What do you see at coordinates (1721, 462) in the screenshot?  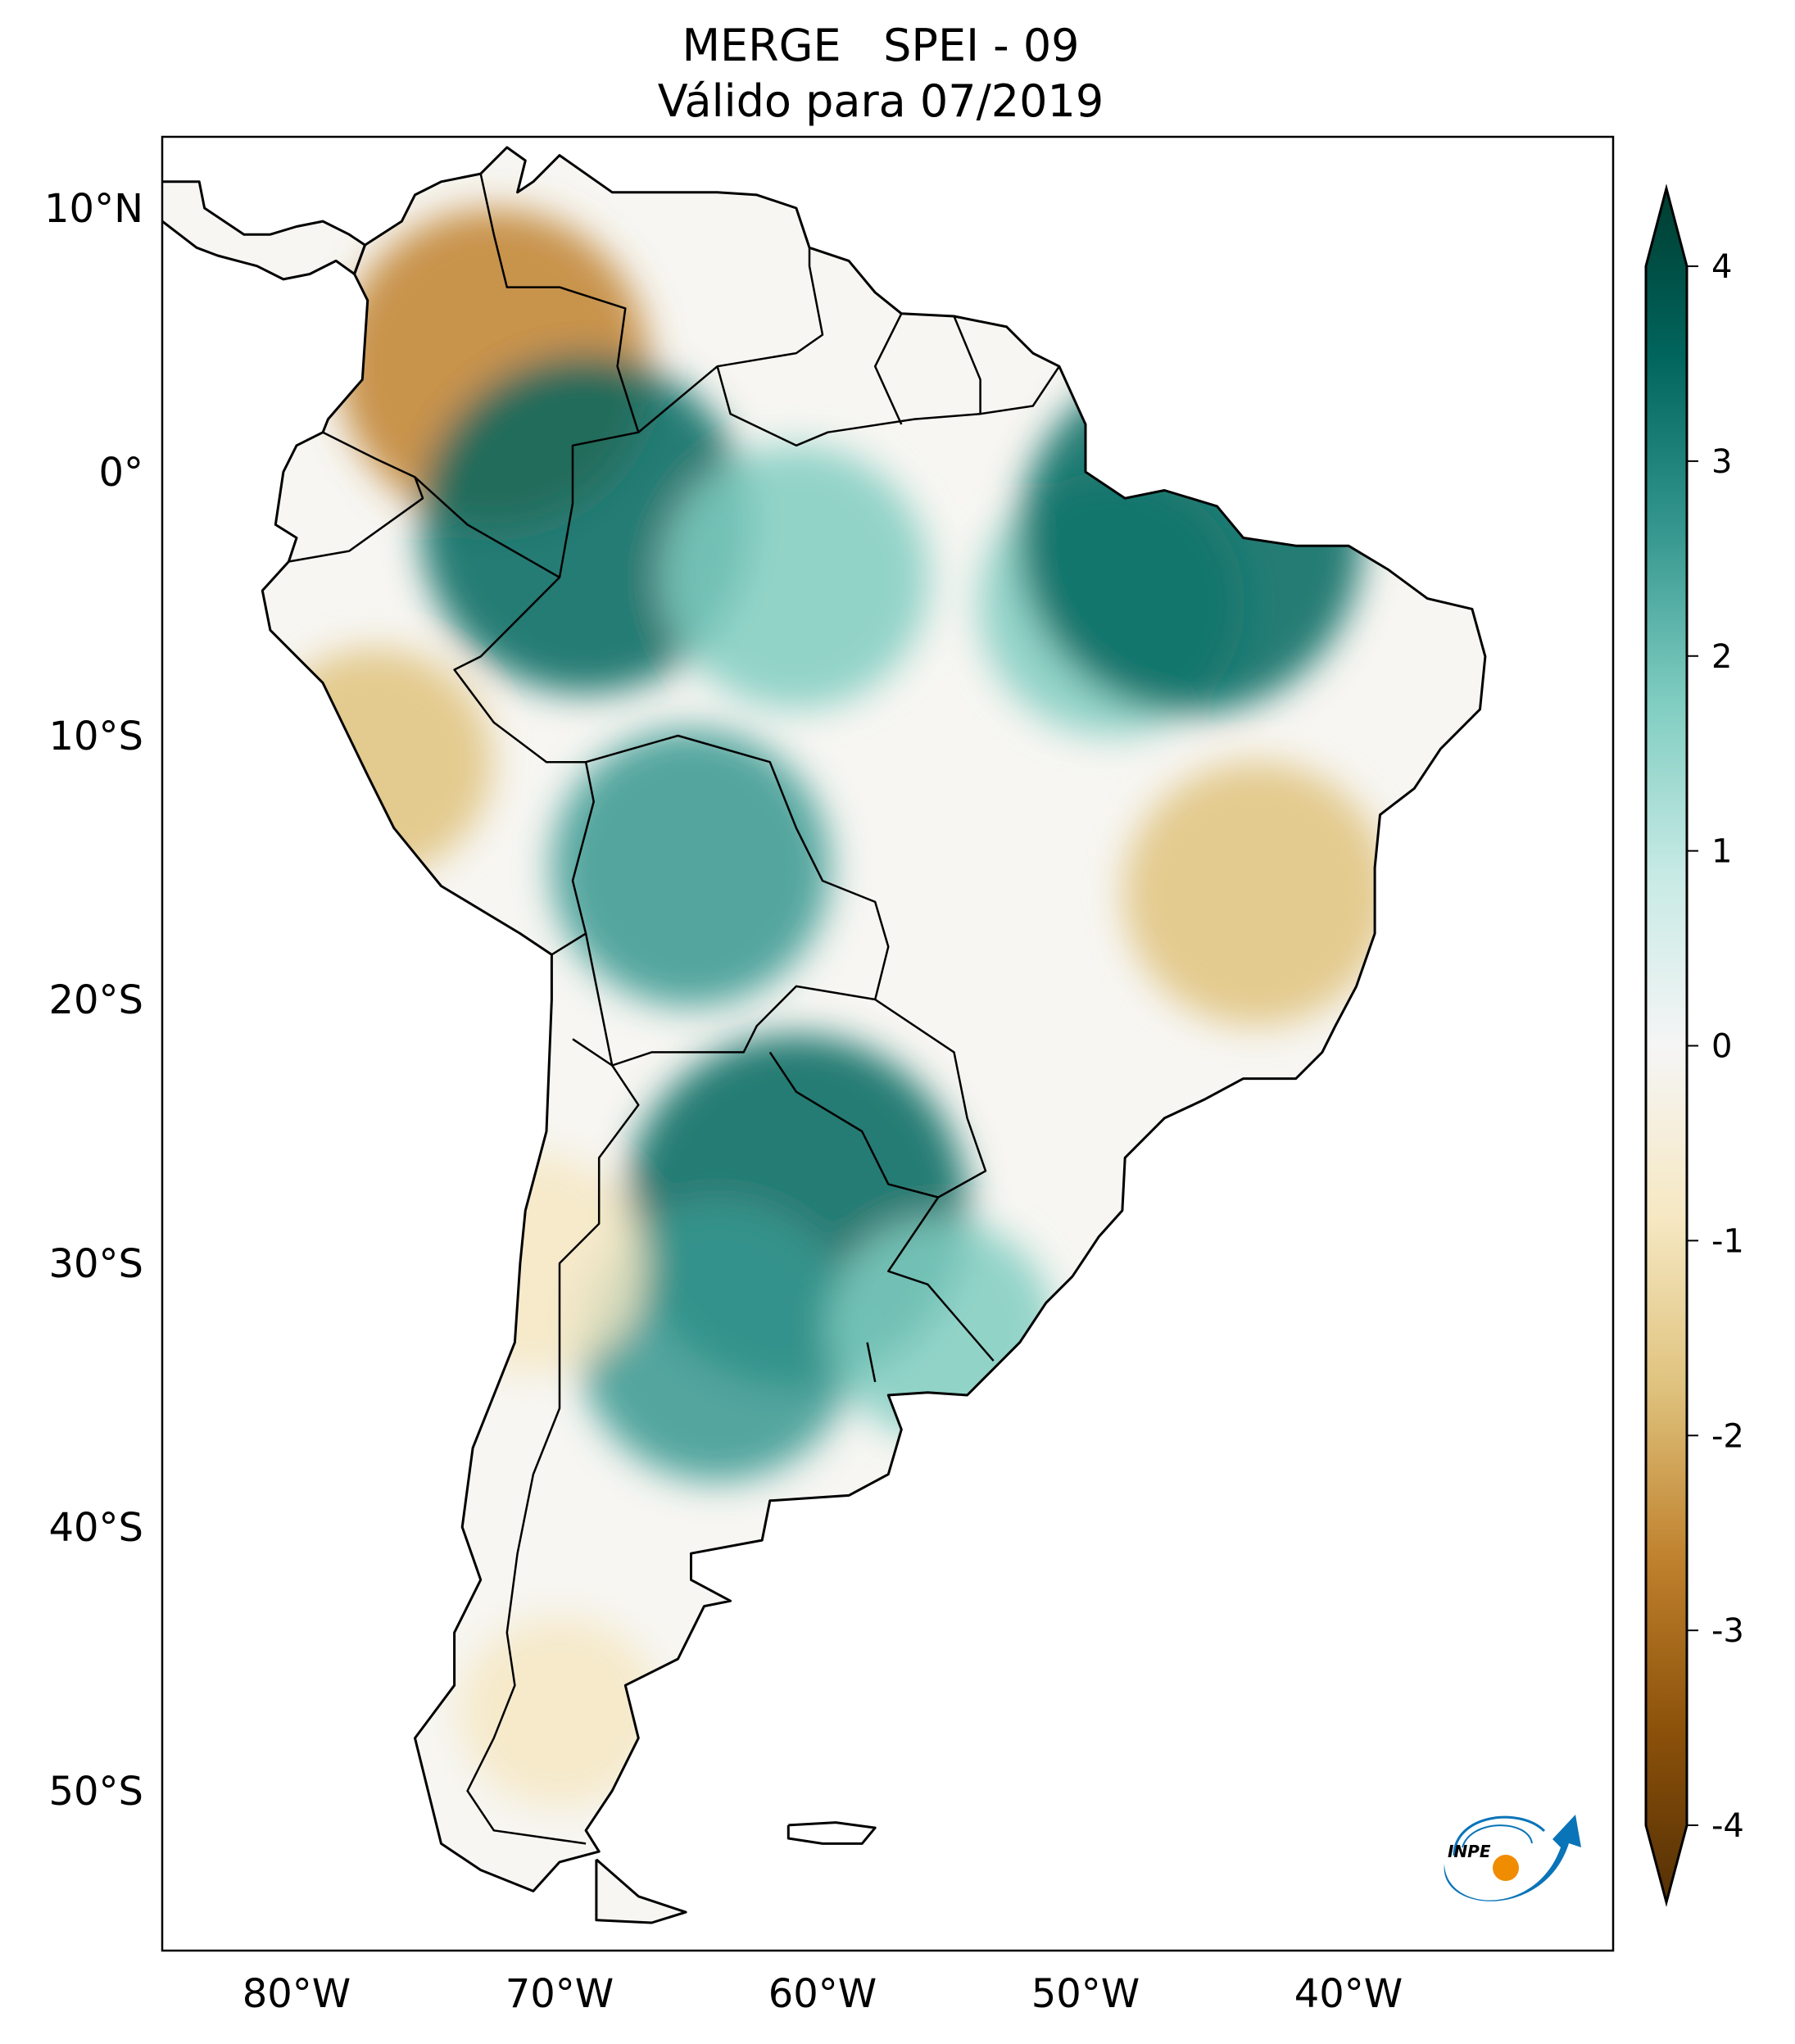 I see `colorbar-tick-label: 3` at bounding box center [1721, 462].